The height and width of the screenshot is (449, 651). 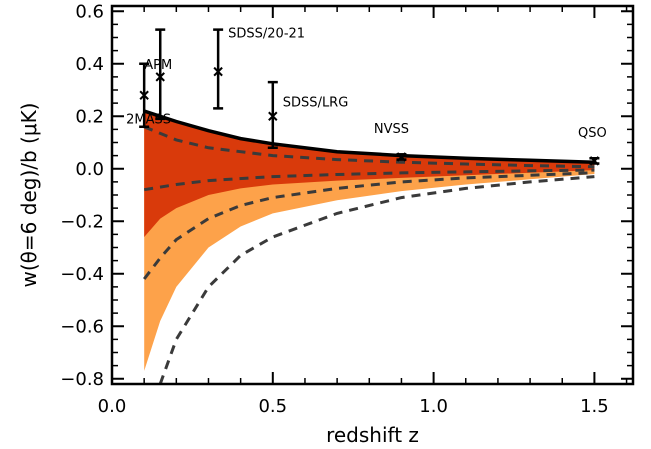 I want to click on data-point-sdss-20-21: SDSS/20-21, so click(x=259, y=68).